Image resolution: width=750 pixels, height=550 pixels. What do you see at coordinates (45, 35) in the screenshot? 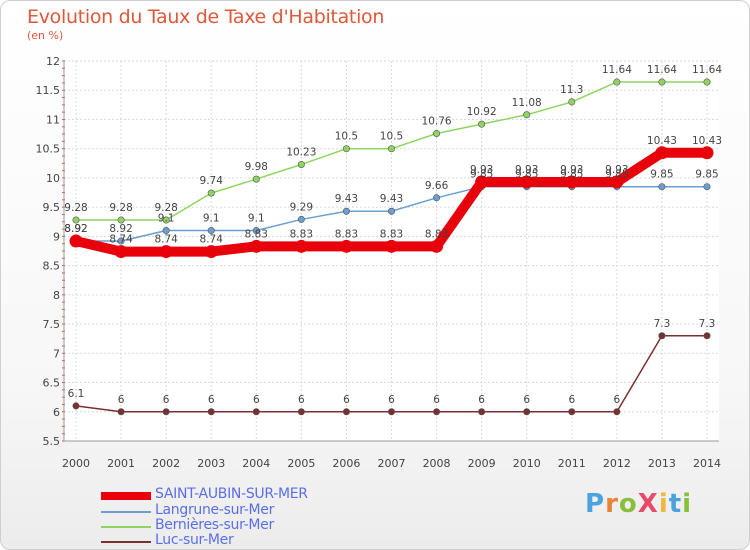
I see `chart-unit: (en %)` at bounding box center [45, 35].